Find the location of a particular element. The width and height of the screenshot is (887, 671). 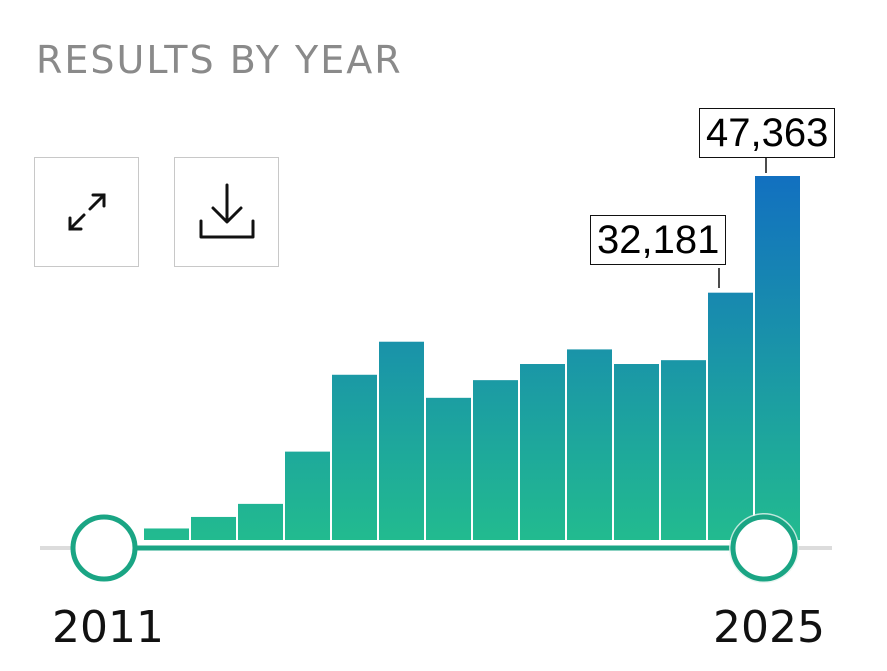

expand-button is located at coordinates (86, 212).